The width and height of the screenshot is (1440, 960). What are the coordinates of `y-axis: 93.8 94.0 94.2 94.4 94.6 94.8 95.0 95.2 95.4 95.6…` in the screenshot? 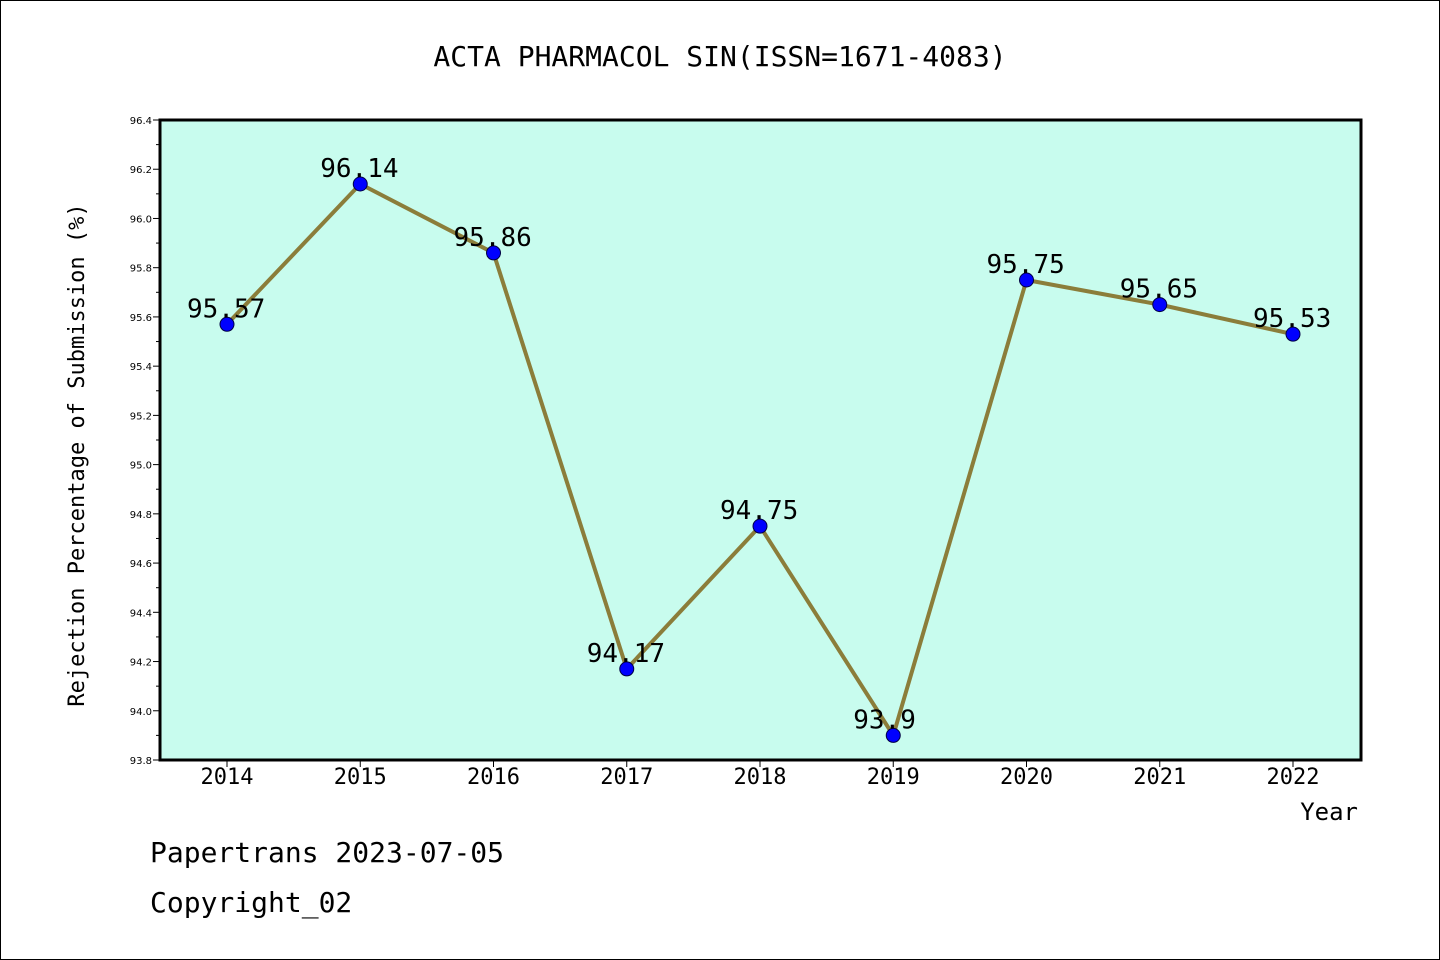 It's located at (145, 441).